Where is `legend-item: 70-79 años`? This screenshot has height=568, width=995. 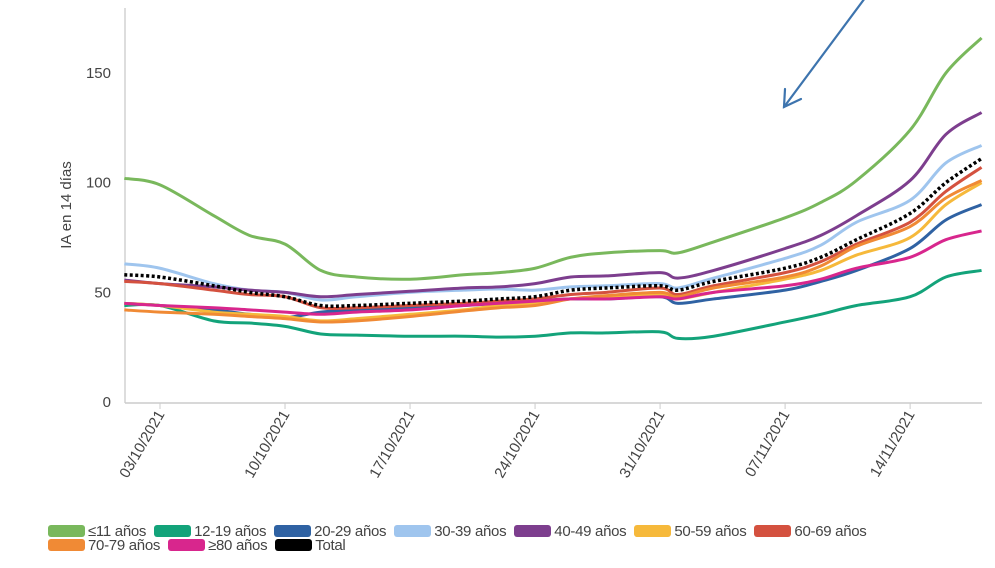
legend-item: 70-79 años is located at coordinates (104, 545).